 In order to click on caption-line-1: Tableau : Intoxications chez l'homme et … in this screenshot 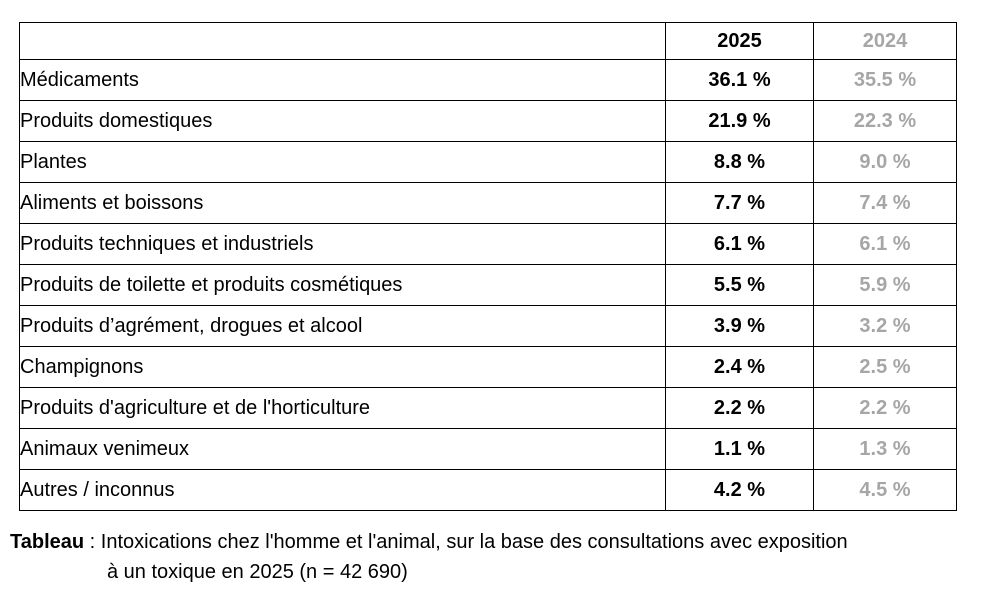, I will do `click(429, 542)`.